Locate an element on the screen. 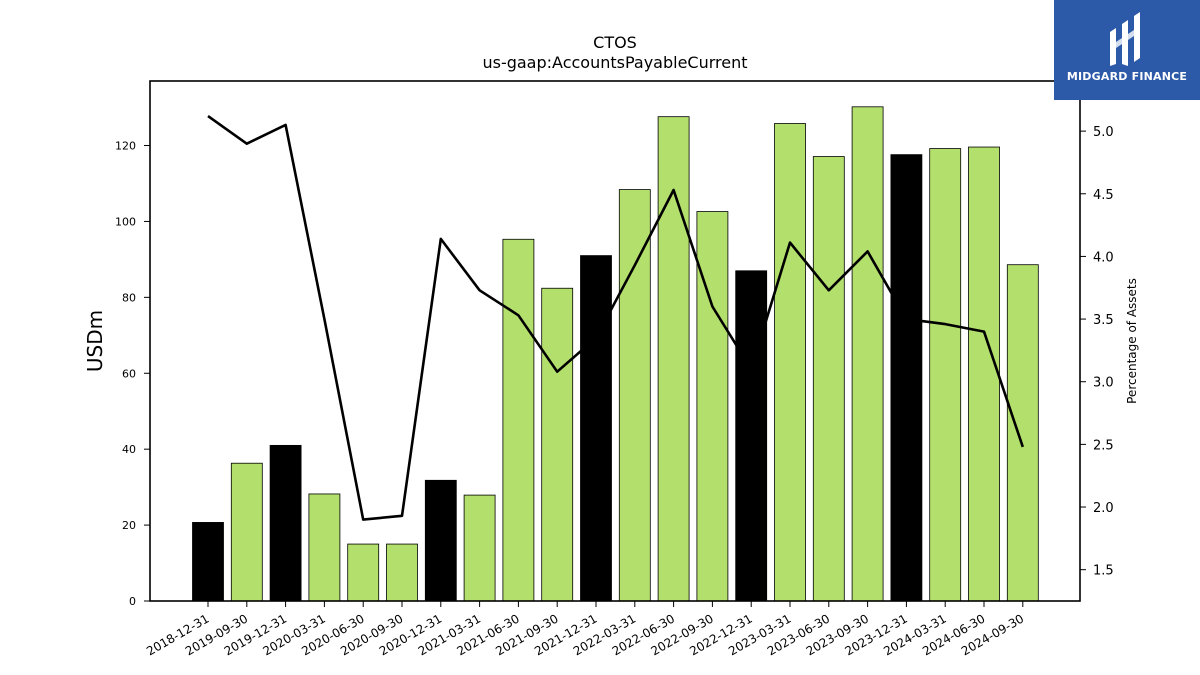  y-tick-label: 100 is located at coordinates (125, 221).